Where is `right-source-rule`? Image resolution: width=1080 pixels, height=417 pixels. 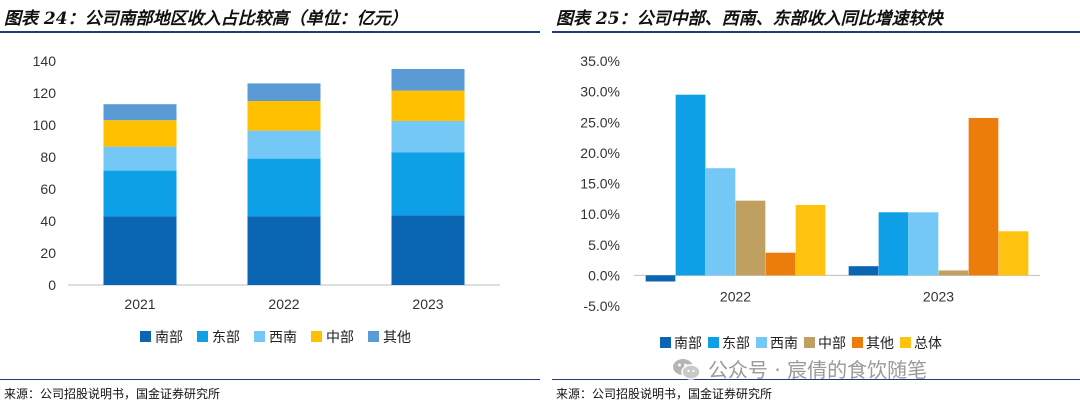 right-source-rule is located at coordinates (816, 379).